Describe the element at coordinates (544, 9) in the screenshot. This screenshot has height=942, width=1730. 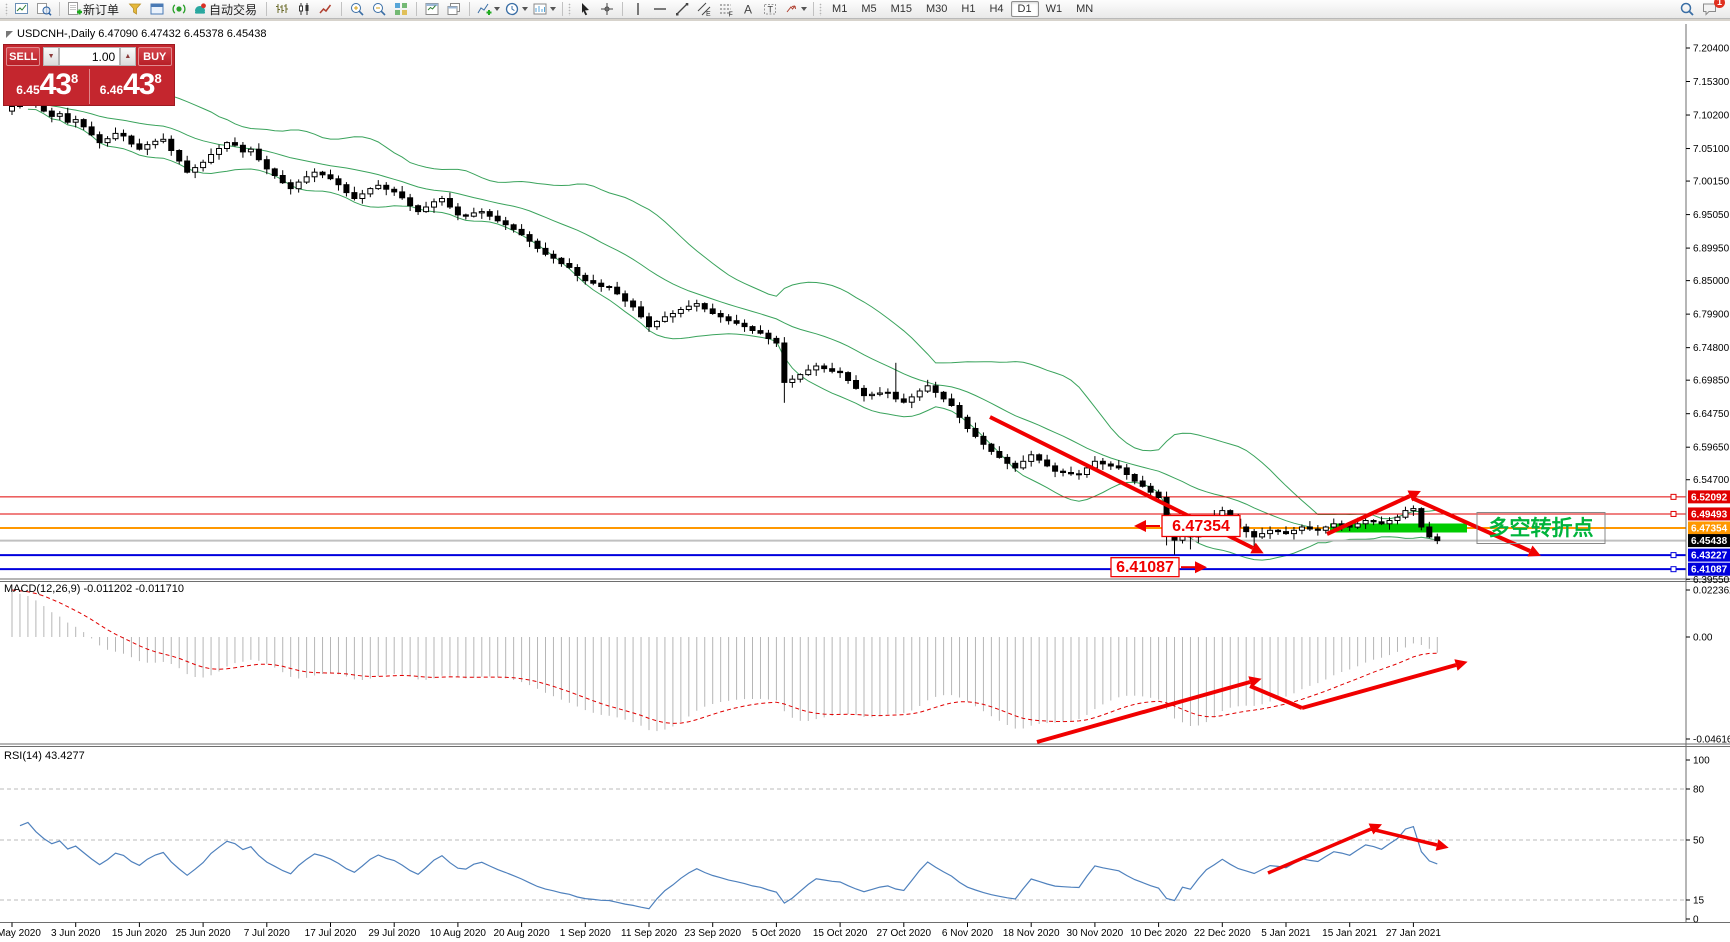
I see `templates-button` at that location.